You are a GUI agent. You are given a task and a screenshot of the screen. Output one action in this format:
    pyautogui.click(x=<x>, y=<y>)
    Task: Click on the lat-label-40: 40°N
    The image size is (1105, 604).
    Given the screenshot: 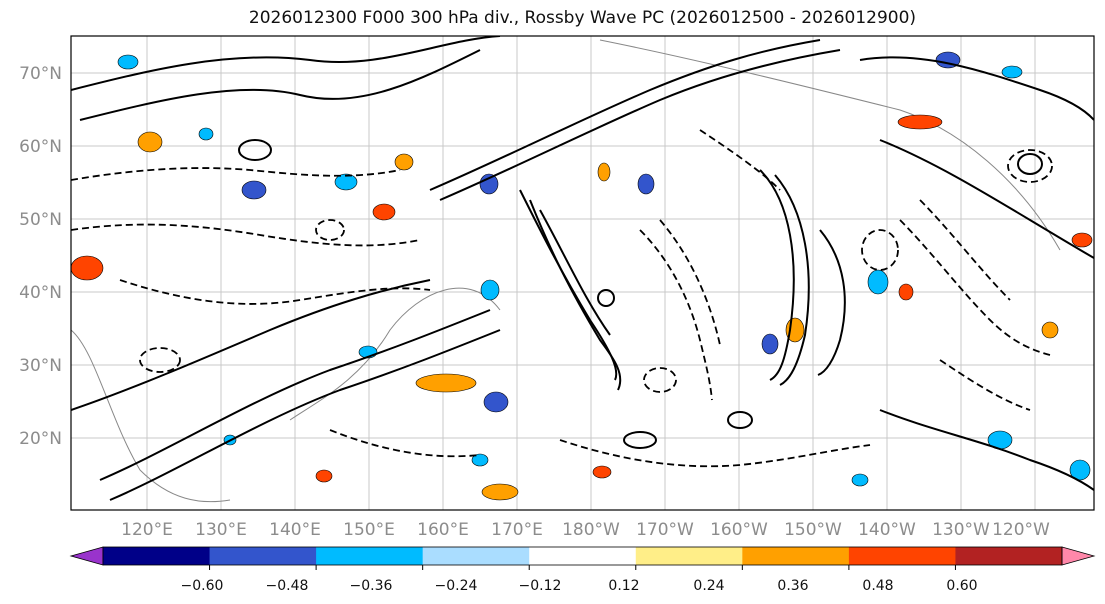 What is the action you would take?
    pyautogui.click(x=40, y=293)
    